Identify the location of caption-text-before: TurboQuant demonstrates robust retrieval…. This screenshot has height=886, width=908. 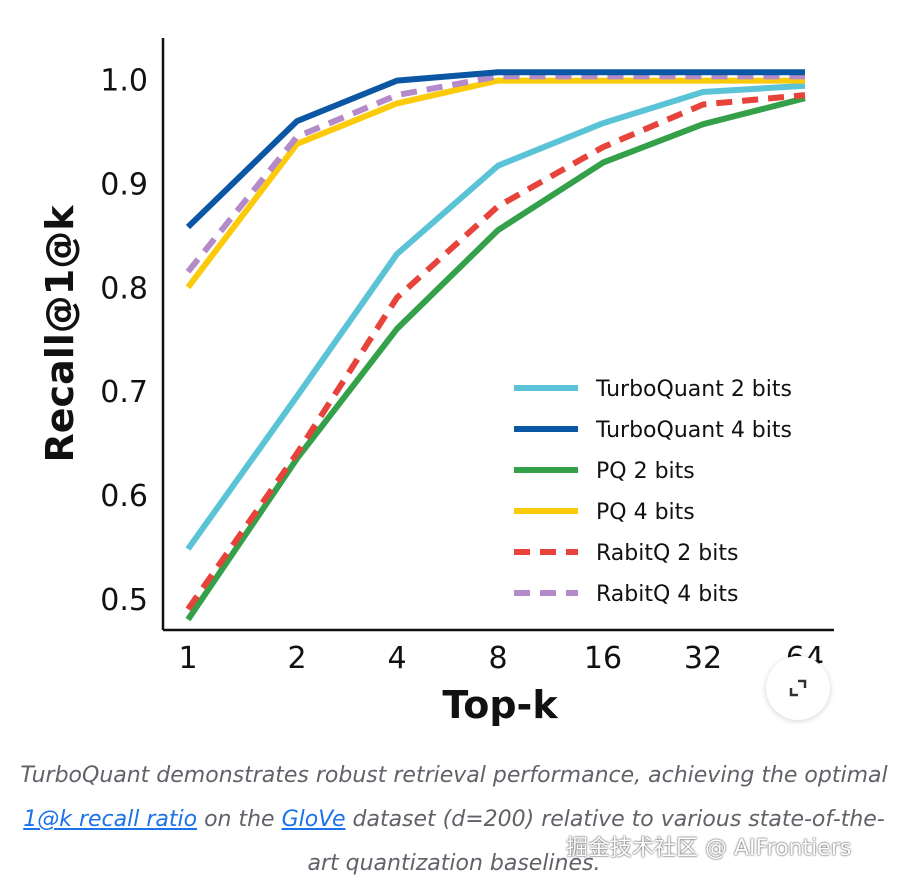
(454, 775).